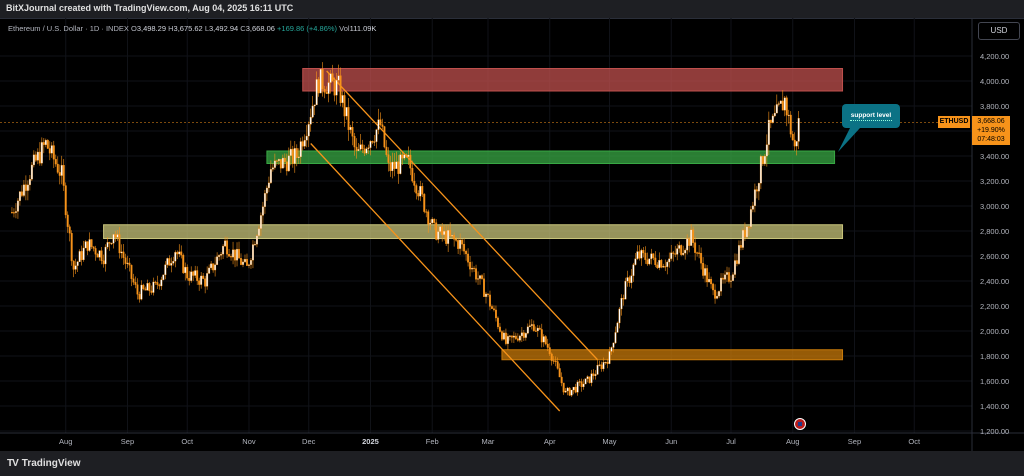 The height and width of the screenshot is (476, 1024). I want to click on tradingview-logo-text: TradingView, so click(51, 463).